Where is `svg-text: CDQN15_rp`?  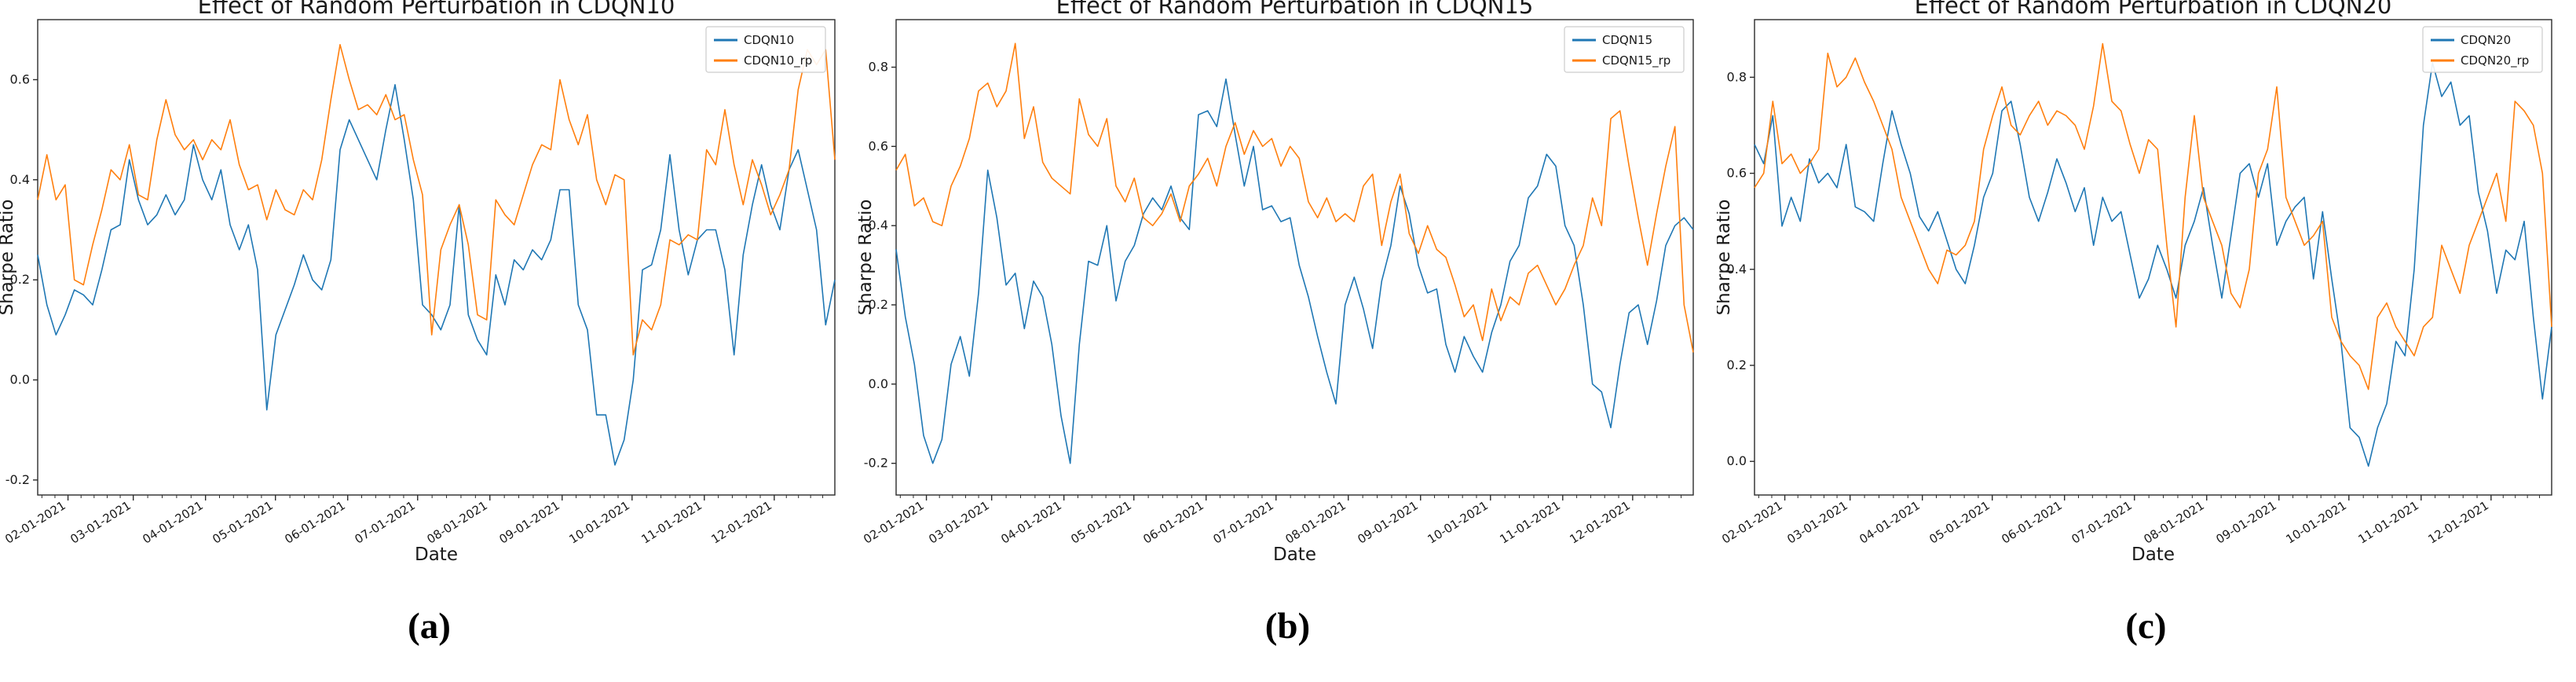
svg-text: CDQN15_rp is located at coordinates (1636, 60).